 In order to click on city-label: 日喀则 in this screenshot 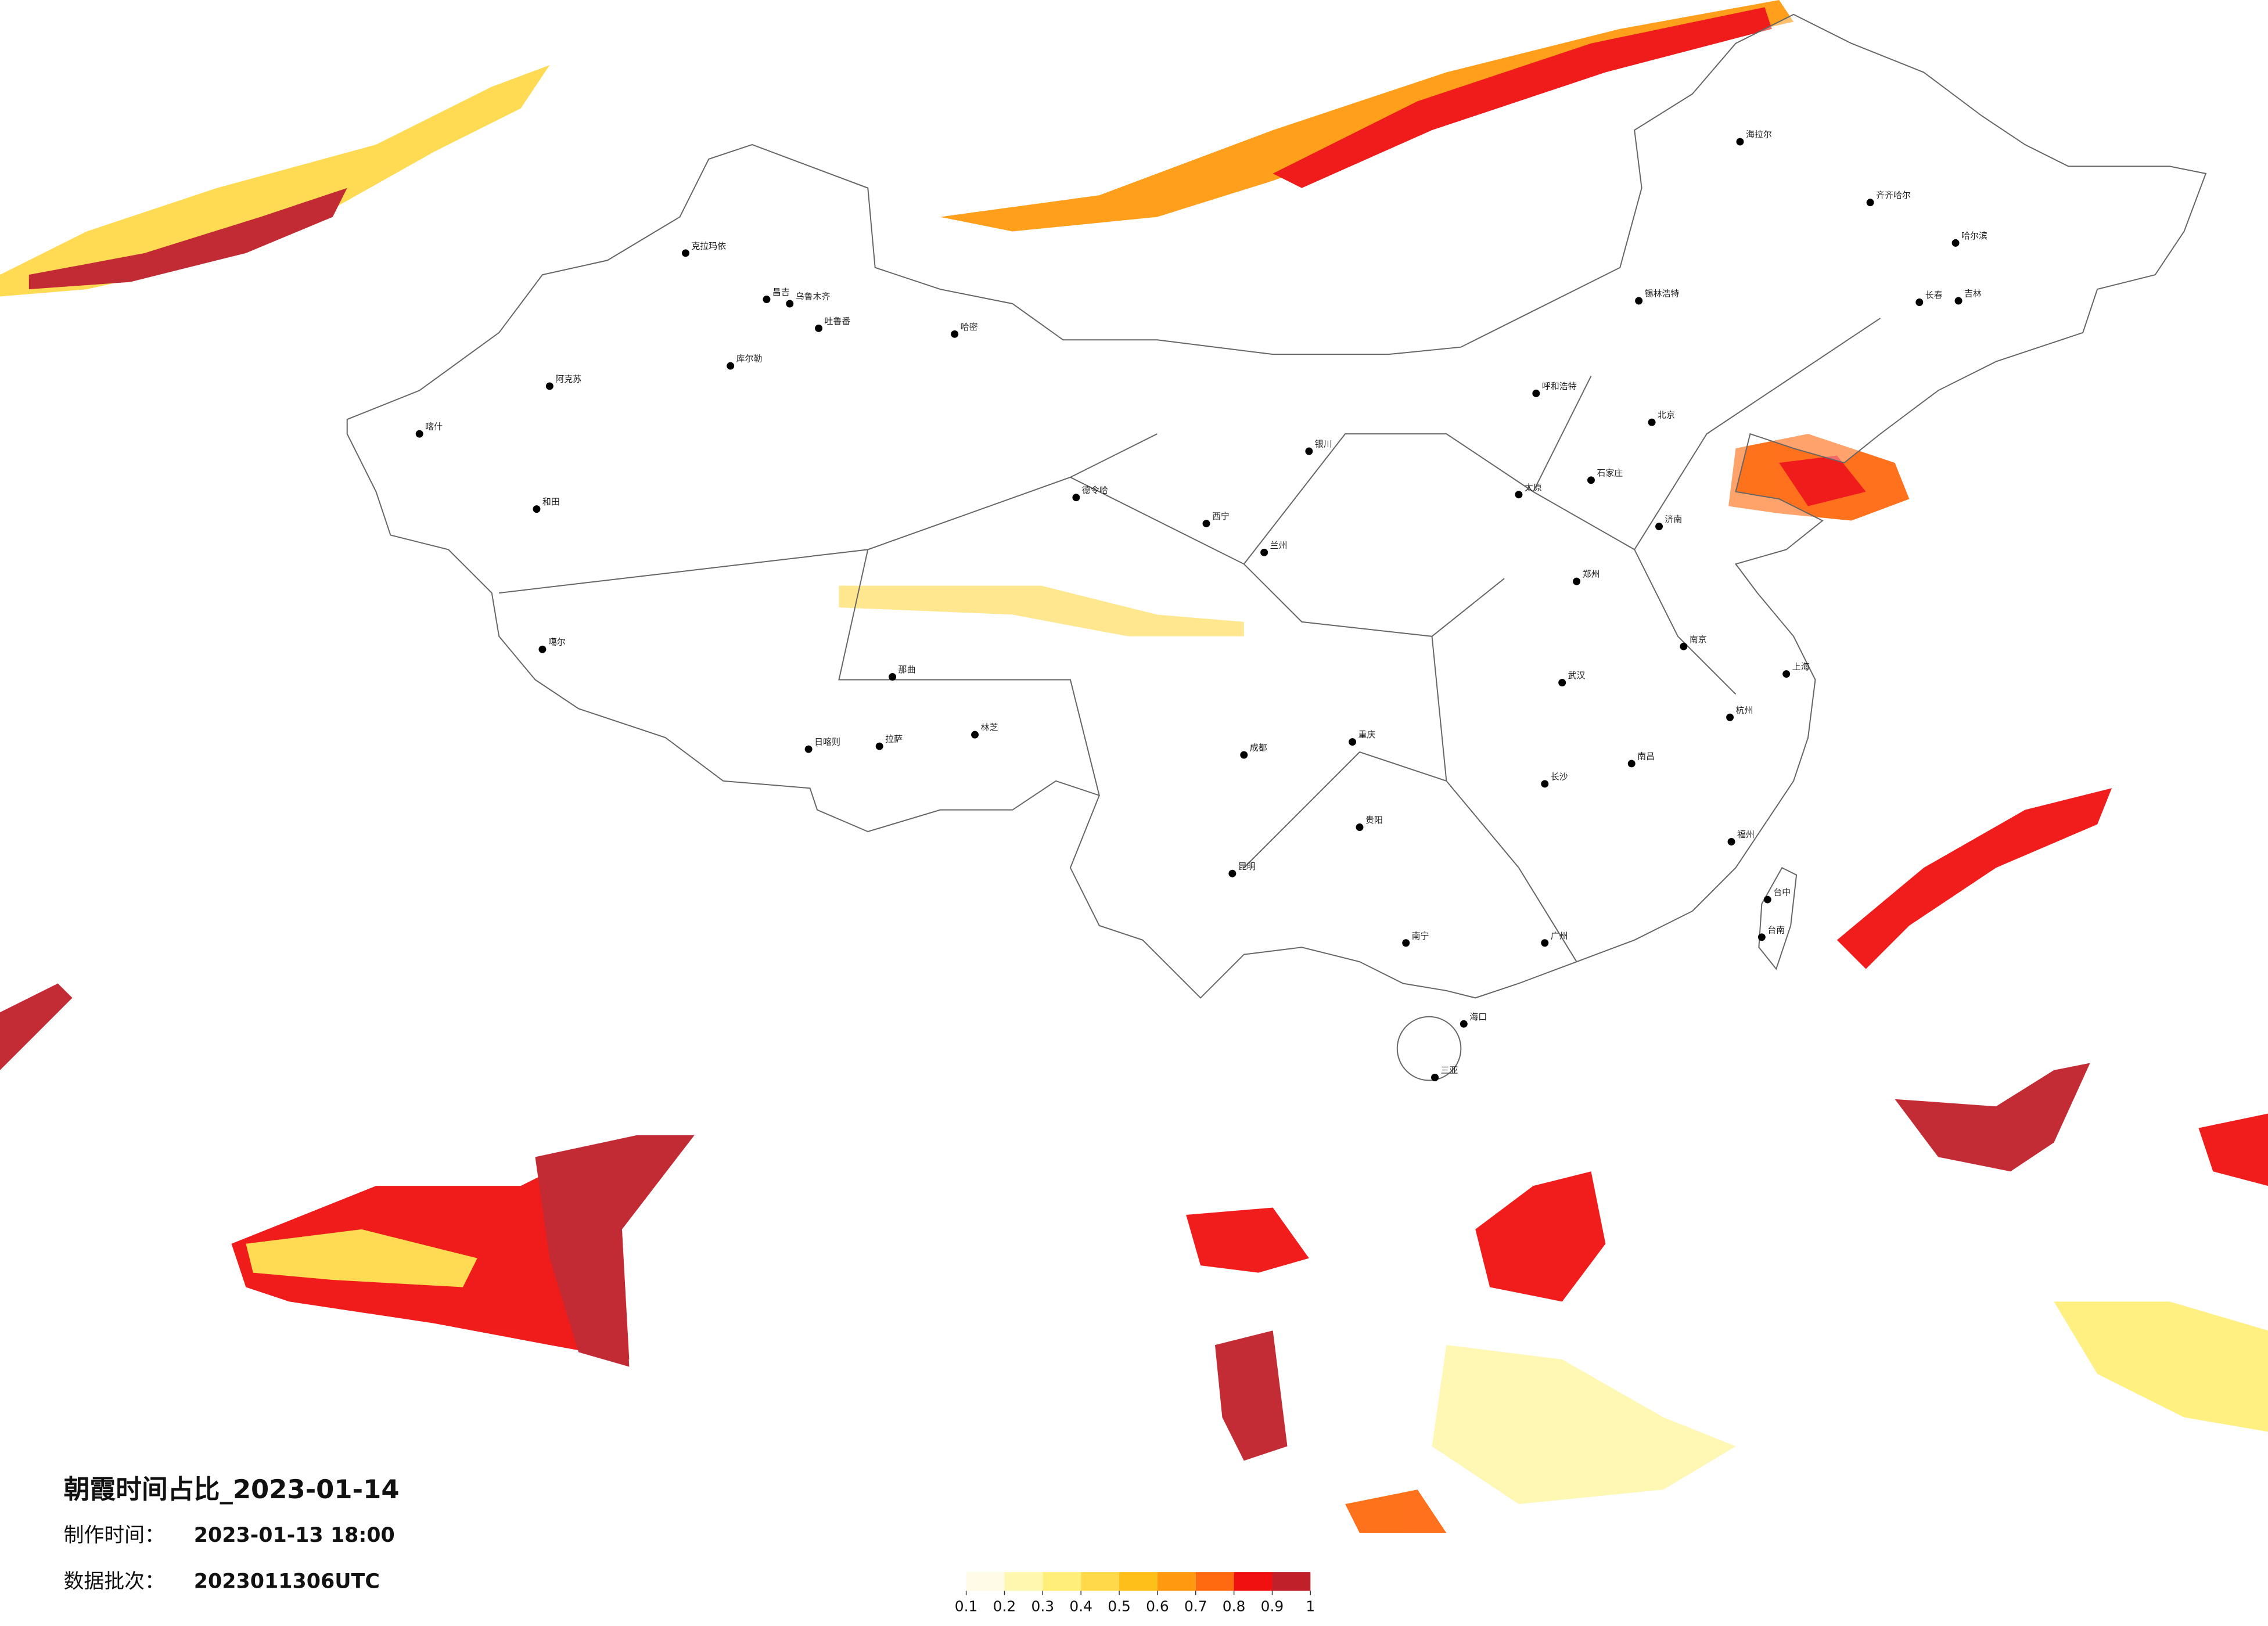, I will do `click(827, 742)`.